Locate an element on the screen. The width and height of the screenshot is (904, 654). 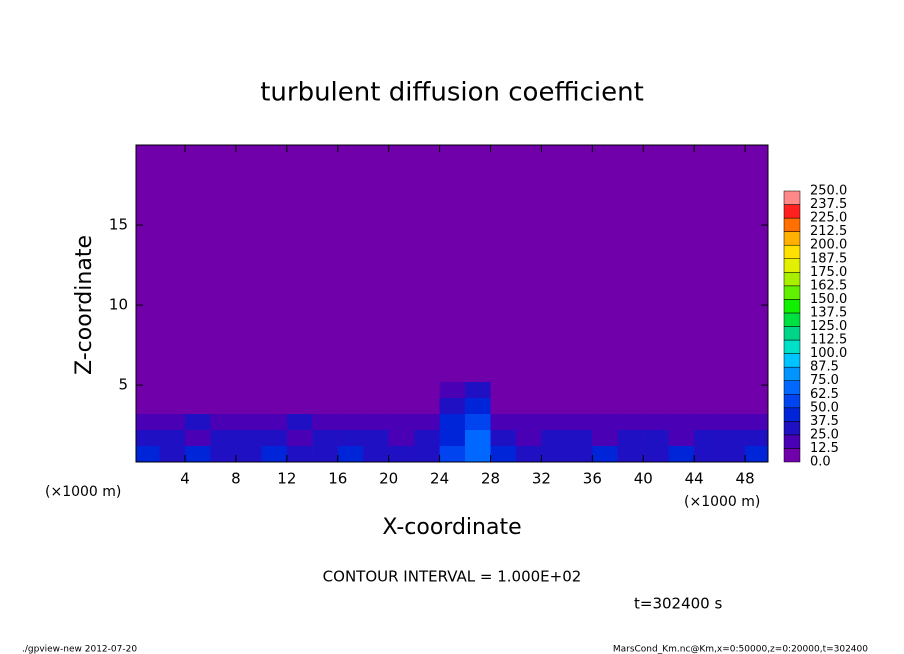
colorbar-label: 0.0 is located at coordinates (820, 462).